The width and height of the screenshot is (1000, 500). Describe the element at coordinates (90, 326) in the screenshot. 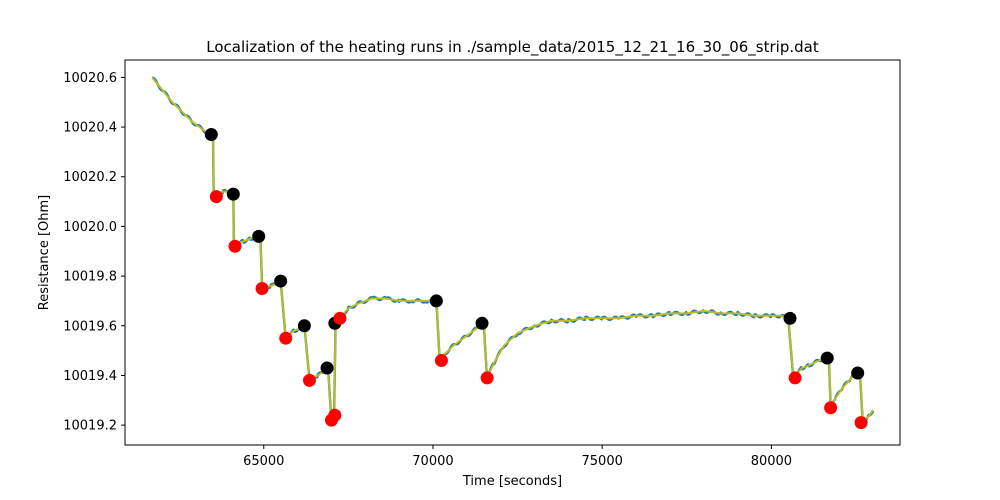

I see `y-tick-label: 10019.6` at that location.